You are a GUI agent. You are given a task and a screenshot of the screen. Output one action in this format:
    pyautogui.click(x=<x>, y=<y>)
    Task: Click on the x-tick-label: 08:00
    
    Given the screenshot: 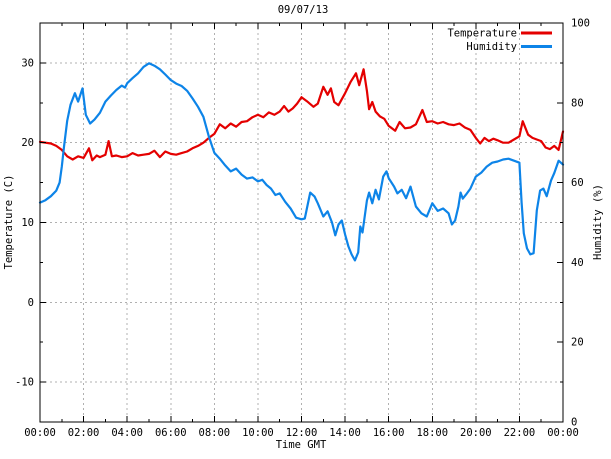 What is the action you would take?
    pyautogui.click(x=215, y=433)
    